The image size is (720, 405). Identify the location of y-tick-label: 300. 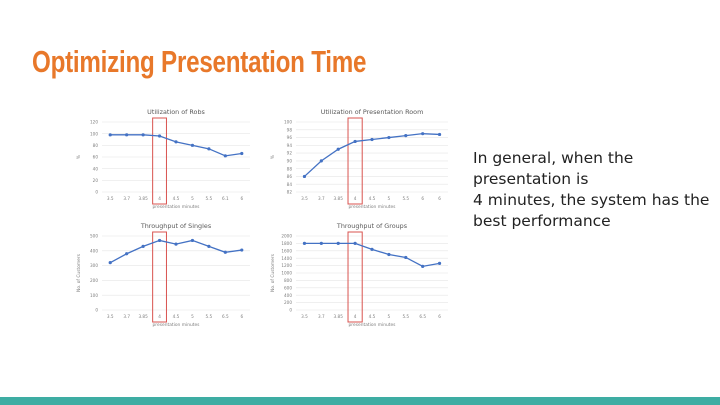
(94, 265).